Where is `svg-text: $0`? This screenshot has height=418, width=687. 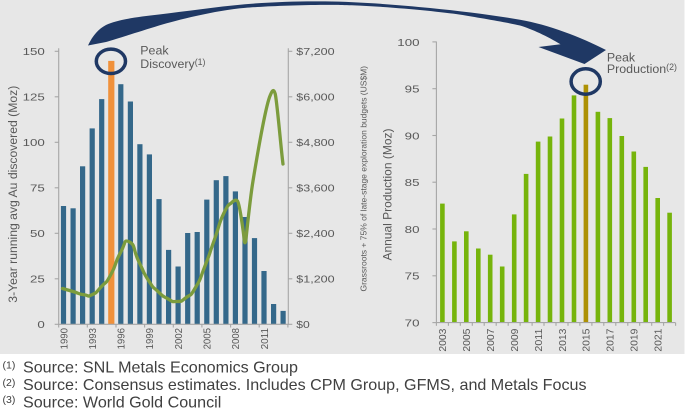 svg-text: $0 is located at coordinates (303, 325).